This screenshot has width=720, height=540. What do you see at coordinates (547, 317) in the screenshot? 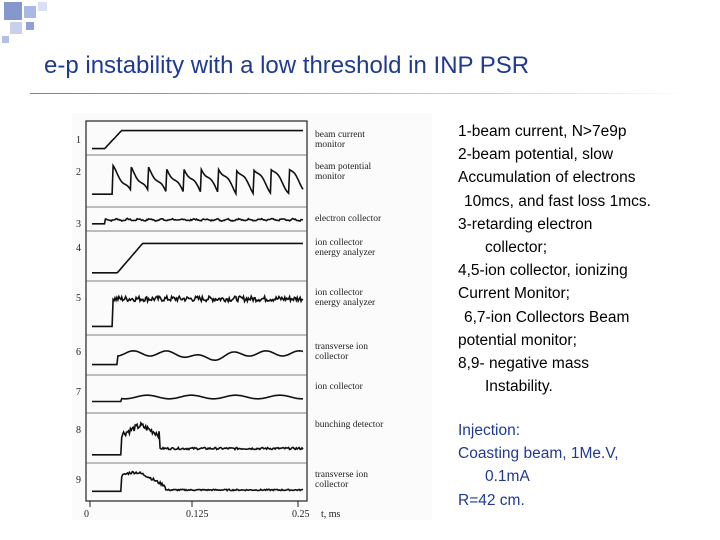
I see `description-line: 6,7-ion Collectors Beam` at bounding box center [547, 317].